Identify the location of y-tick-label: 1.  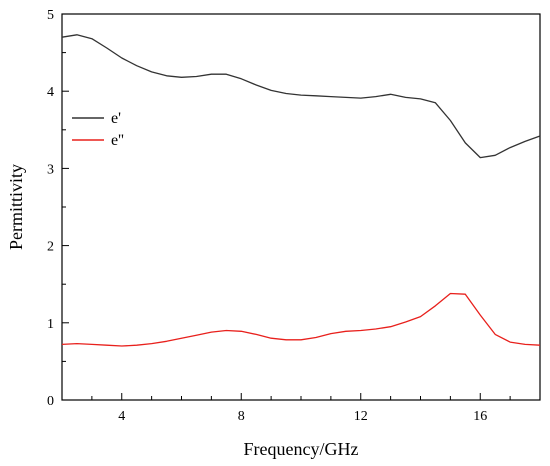
(50, 324).